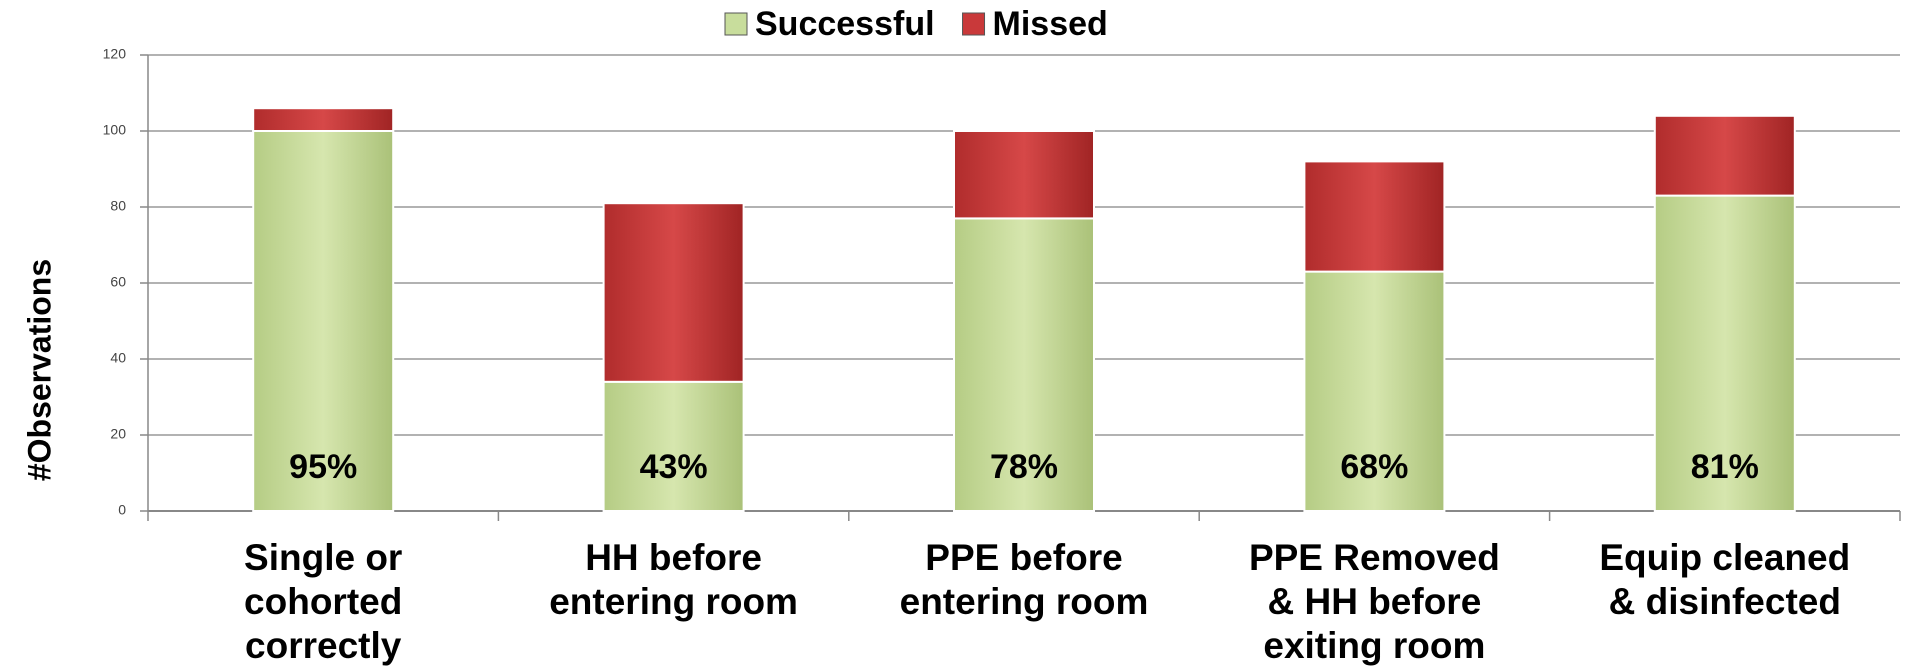  Describe the element at coordinates (1724, 579) in the screenshot. I see `x-tick-label: Equip cleaned & disinfected` at that location.